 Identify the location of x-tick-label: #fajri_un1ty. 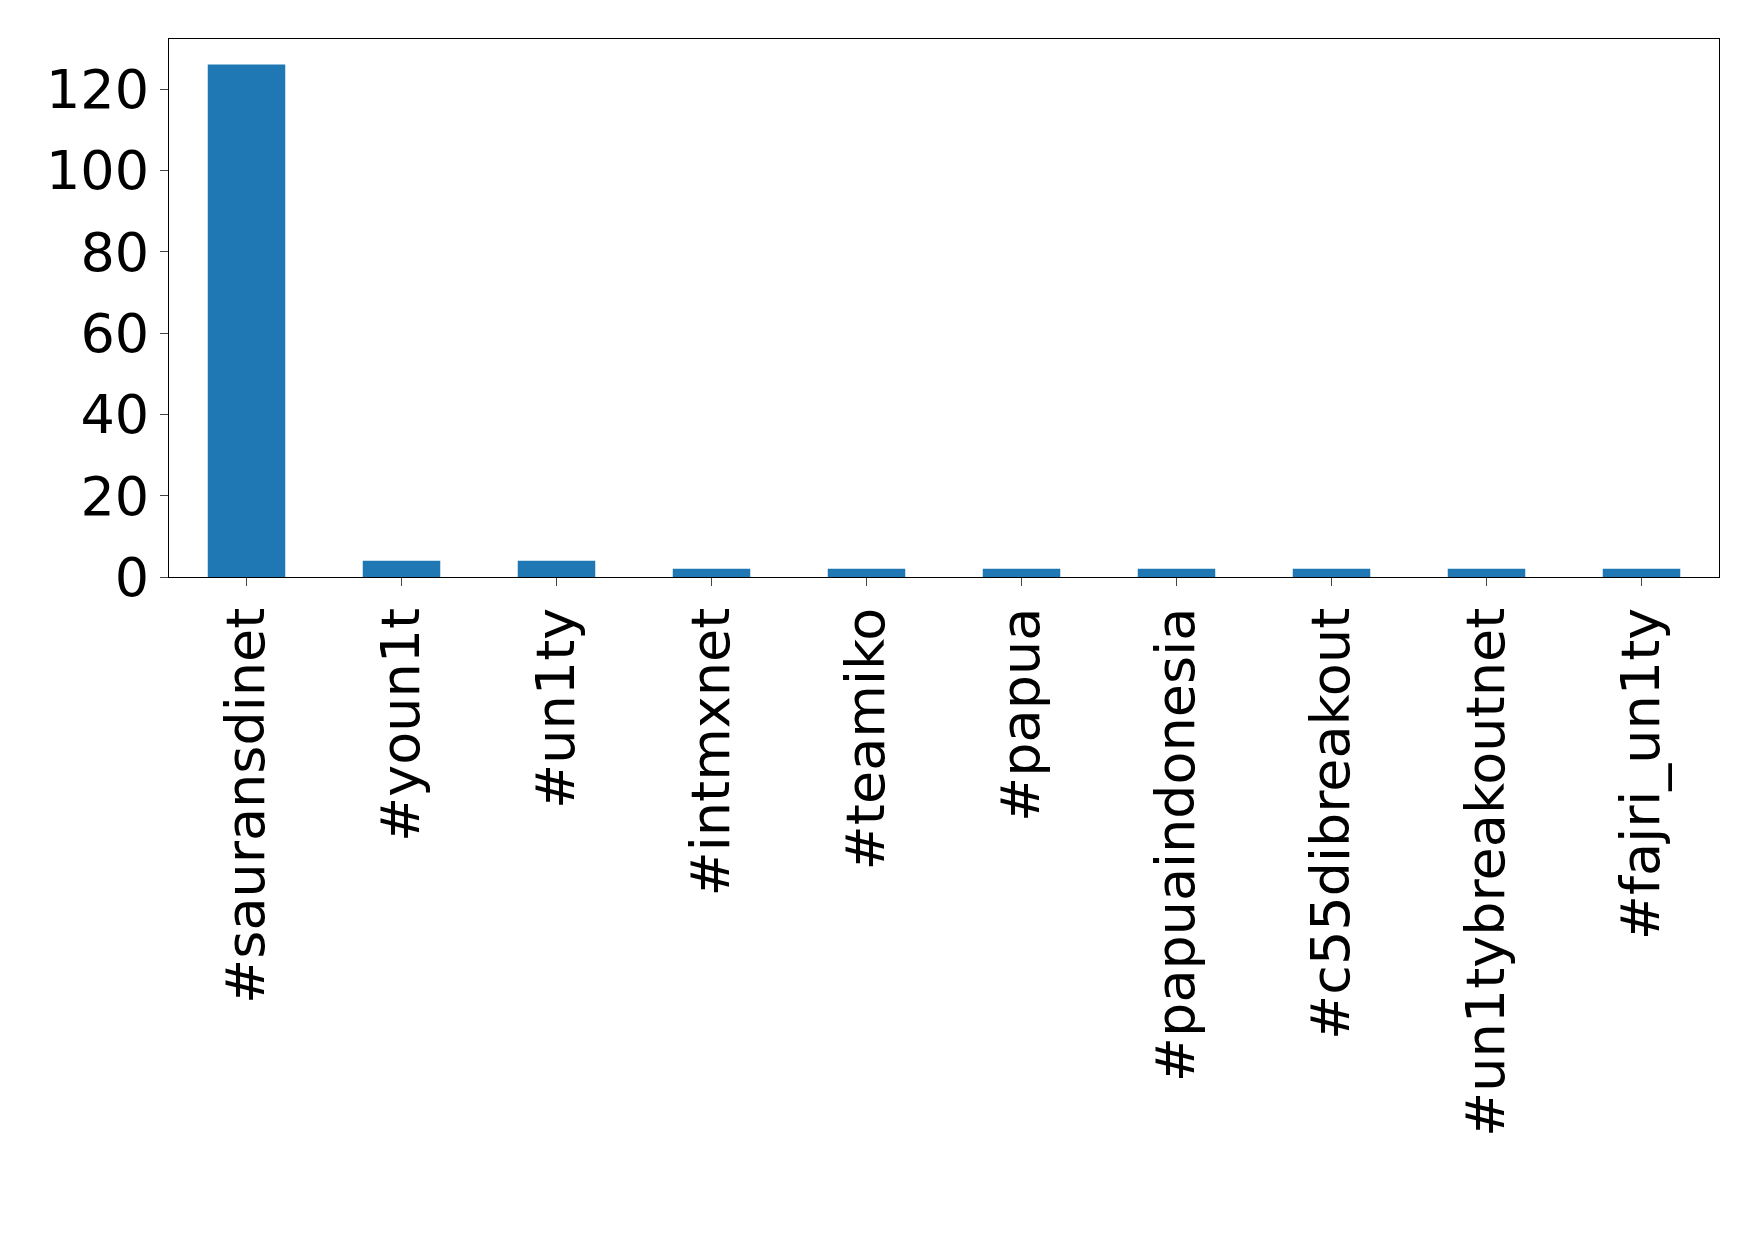
(1641, 774).